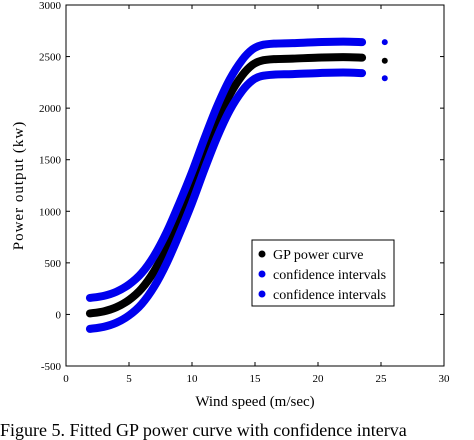  What do you see at coordinates (254, 402) in the screenshot?
I see `x-axis-label: Wind speed (m/sec)` at bounding box center [254, 402].